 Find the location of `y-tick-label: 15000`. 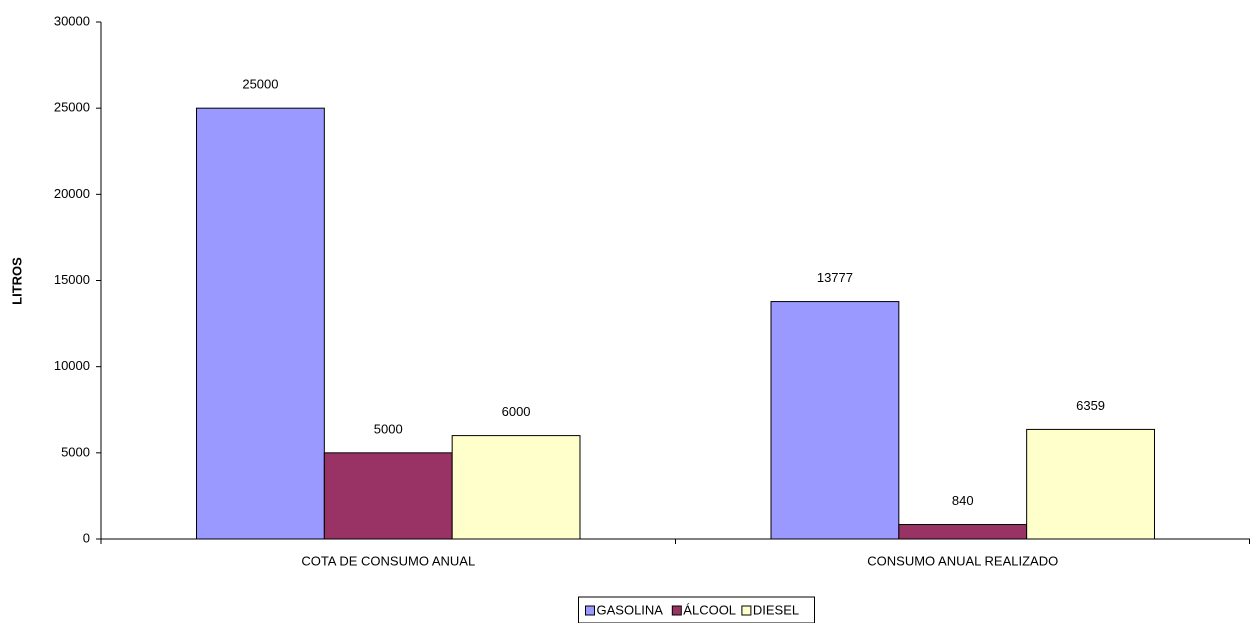

y-tick-label: 15000 is located at coordinates (72, 279).